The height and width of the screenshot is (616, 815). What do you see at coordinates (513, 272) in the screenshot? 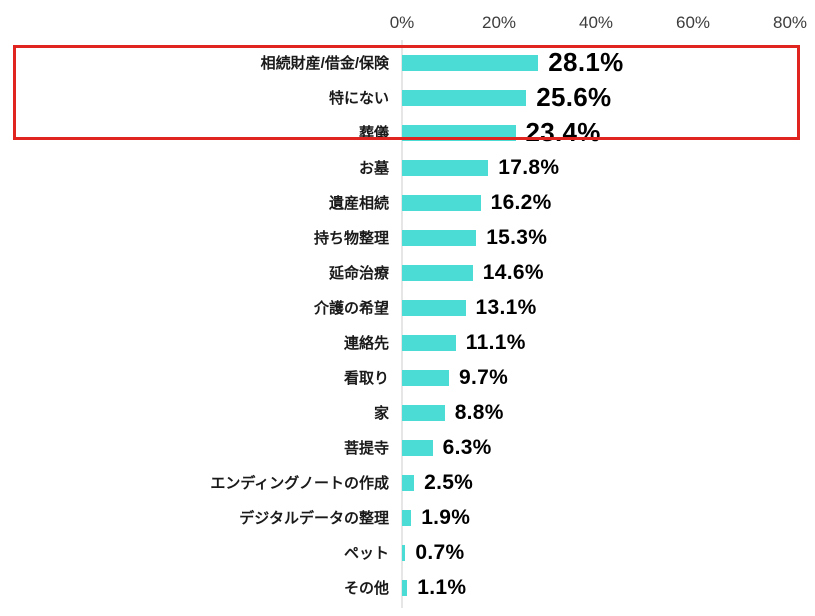
I see `value-label: 14.6%` at bounding box center [513, 272].